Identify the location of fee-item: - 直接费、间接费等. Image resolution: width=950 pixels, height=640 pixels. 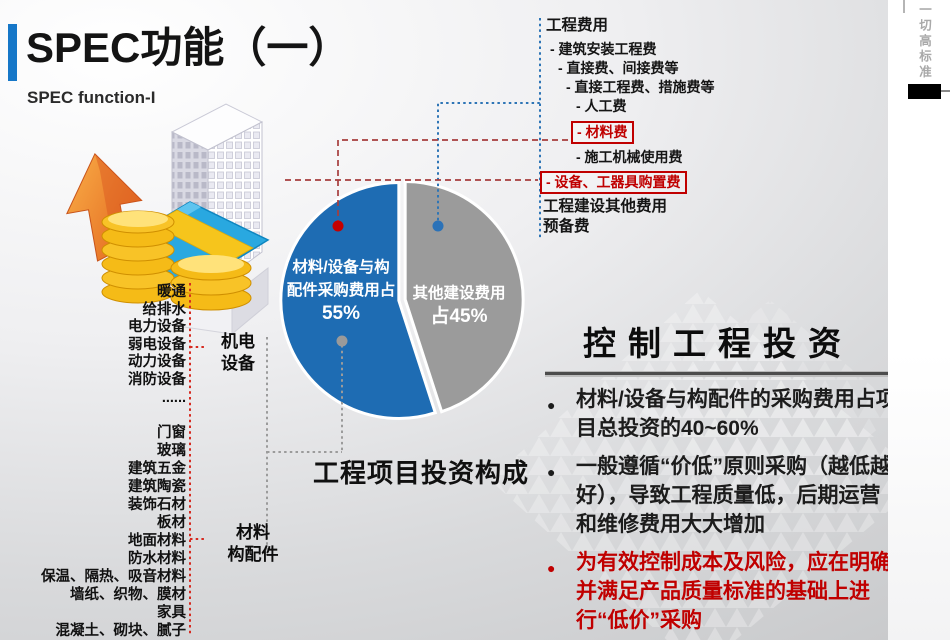
(618, 68).